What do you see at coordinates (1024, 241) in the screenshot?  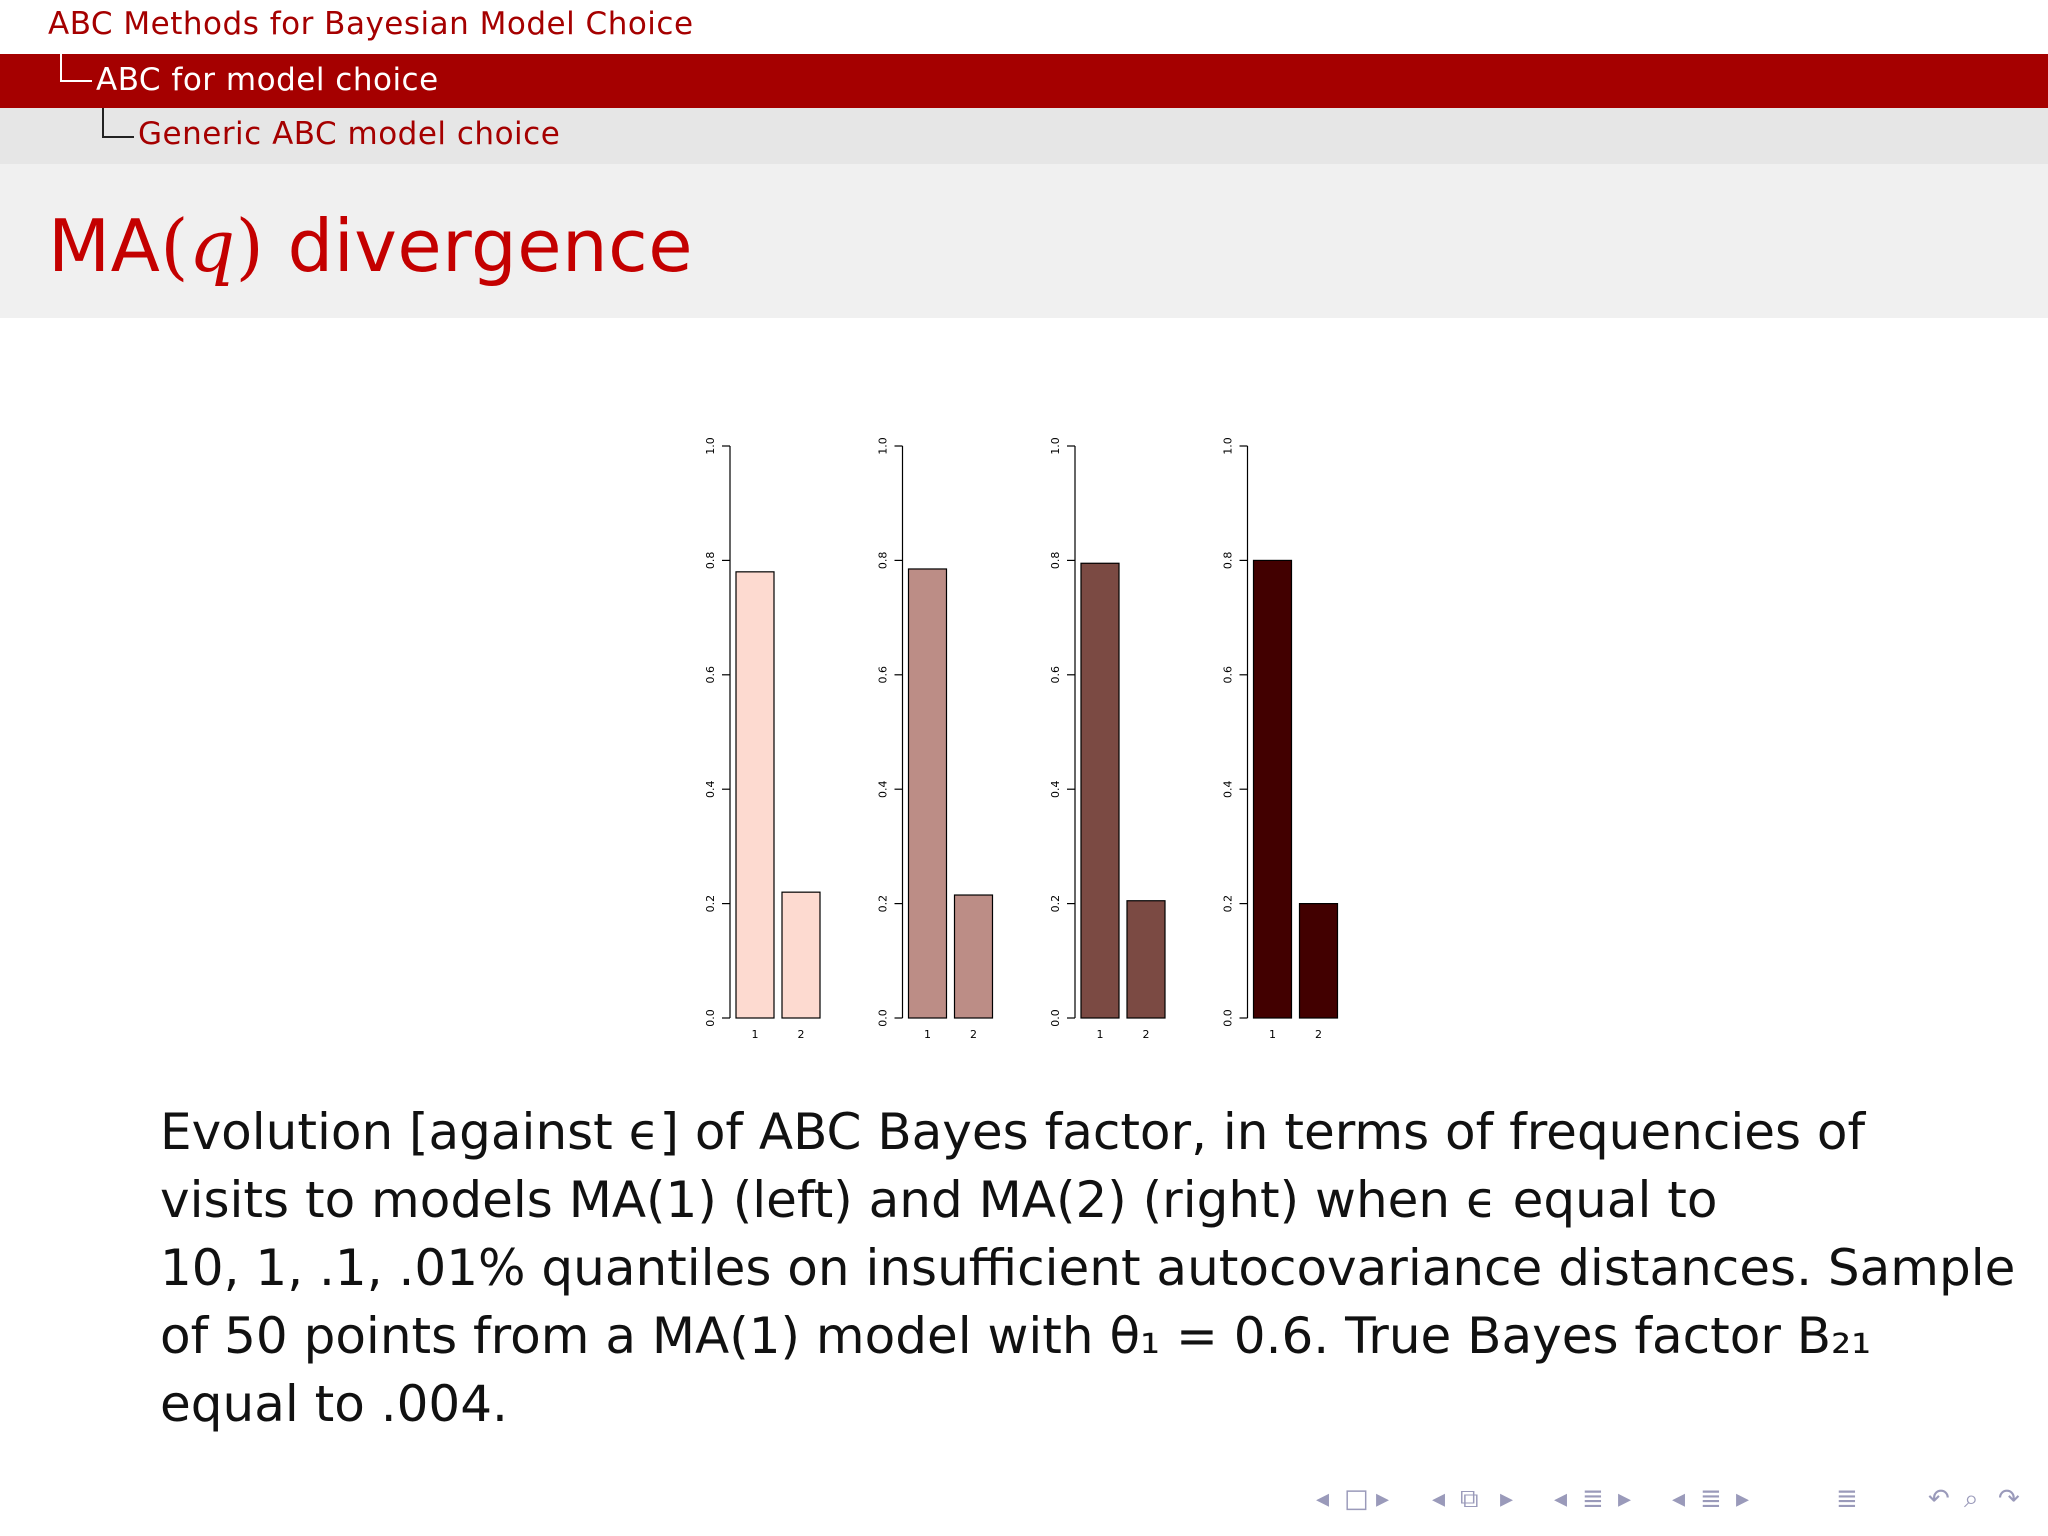 I see `slide-title-bar: MA(q) divergence` at bounding box center [1024, 241].